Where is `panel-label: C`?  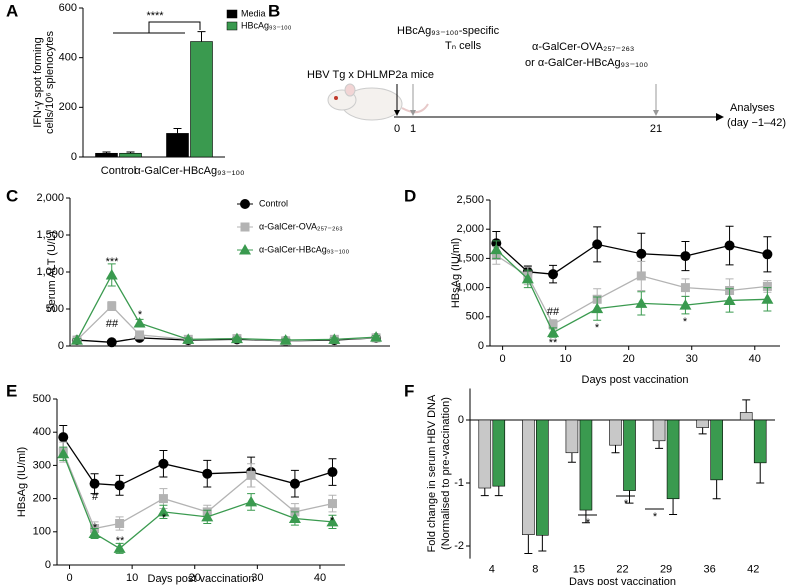 panel-label: C is located at coordinates (12, 195).